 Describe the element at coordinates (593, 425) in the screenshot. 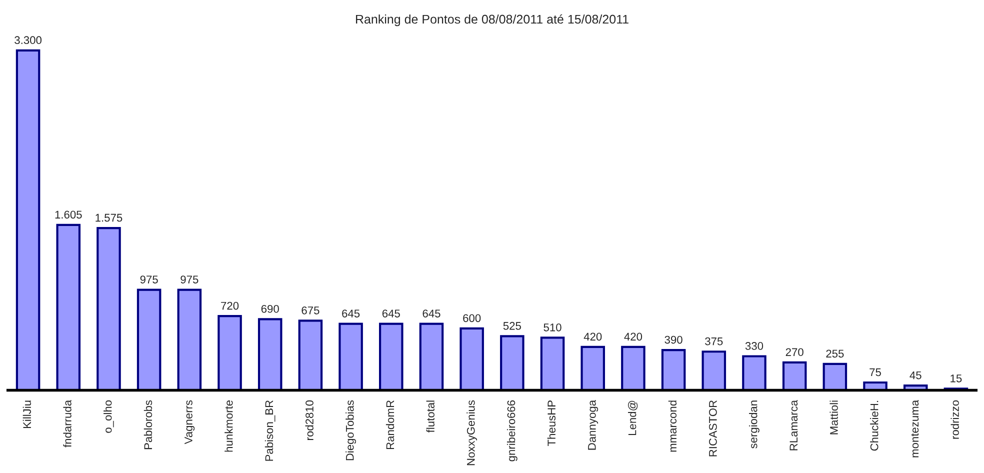

I see `x-tick-label: Dannyoga` at that location.